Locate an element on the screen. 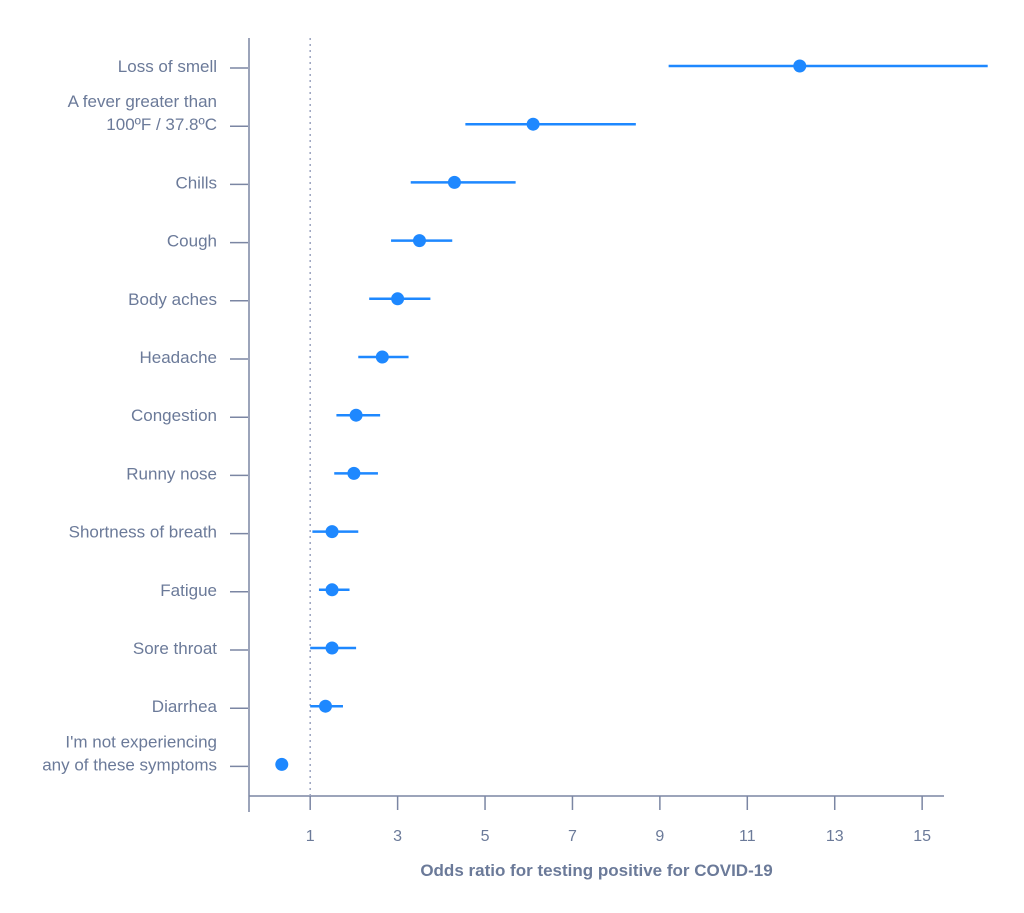  y-category-label: A fever greater than is located at coordinates (142, 101).